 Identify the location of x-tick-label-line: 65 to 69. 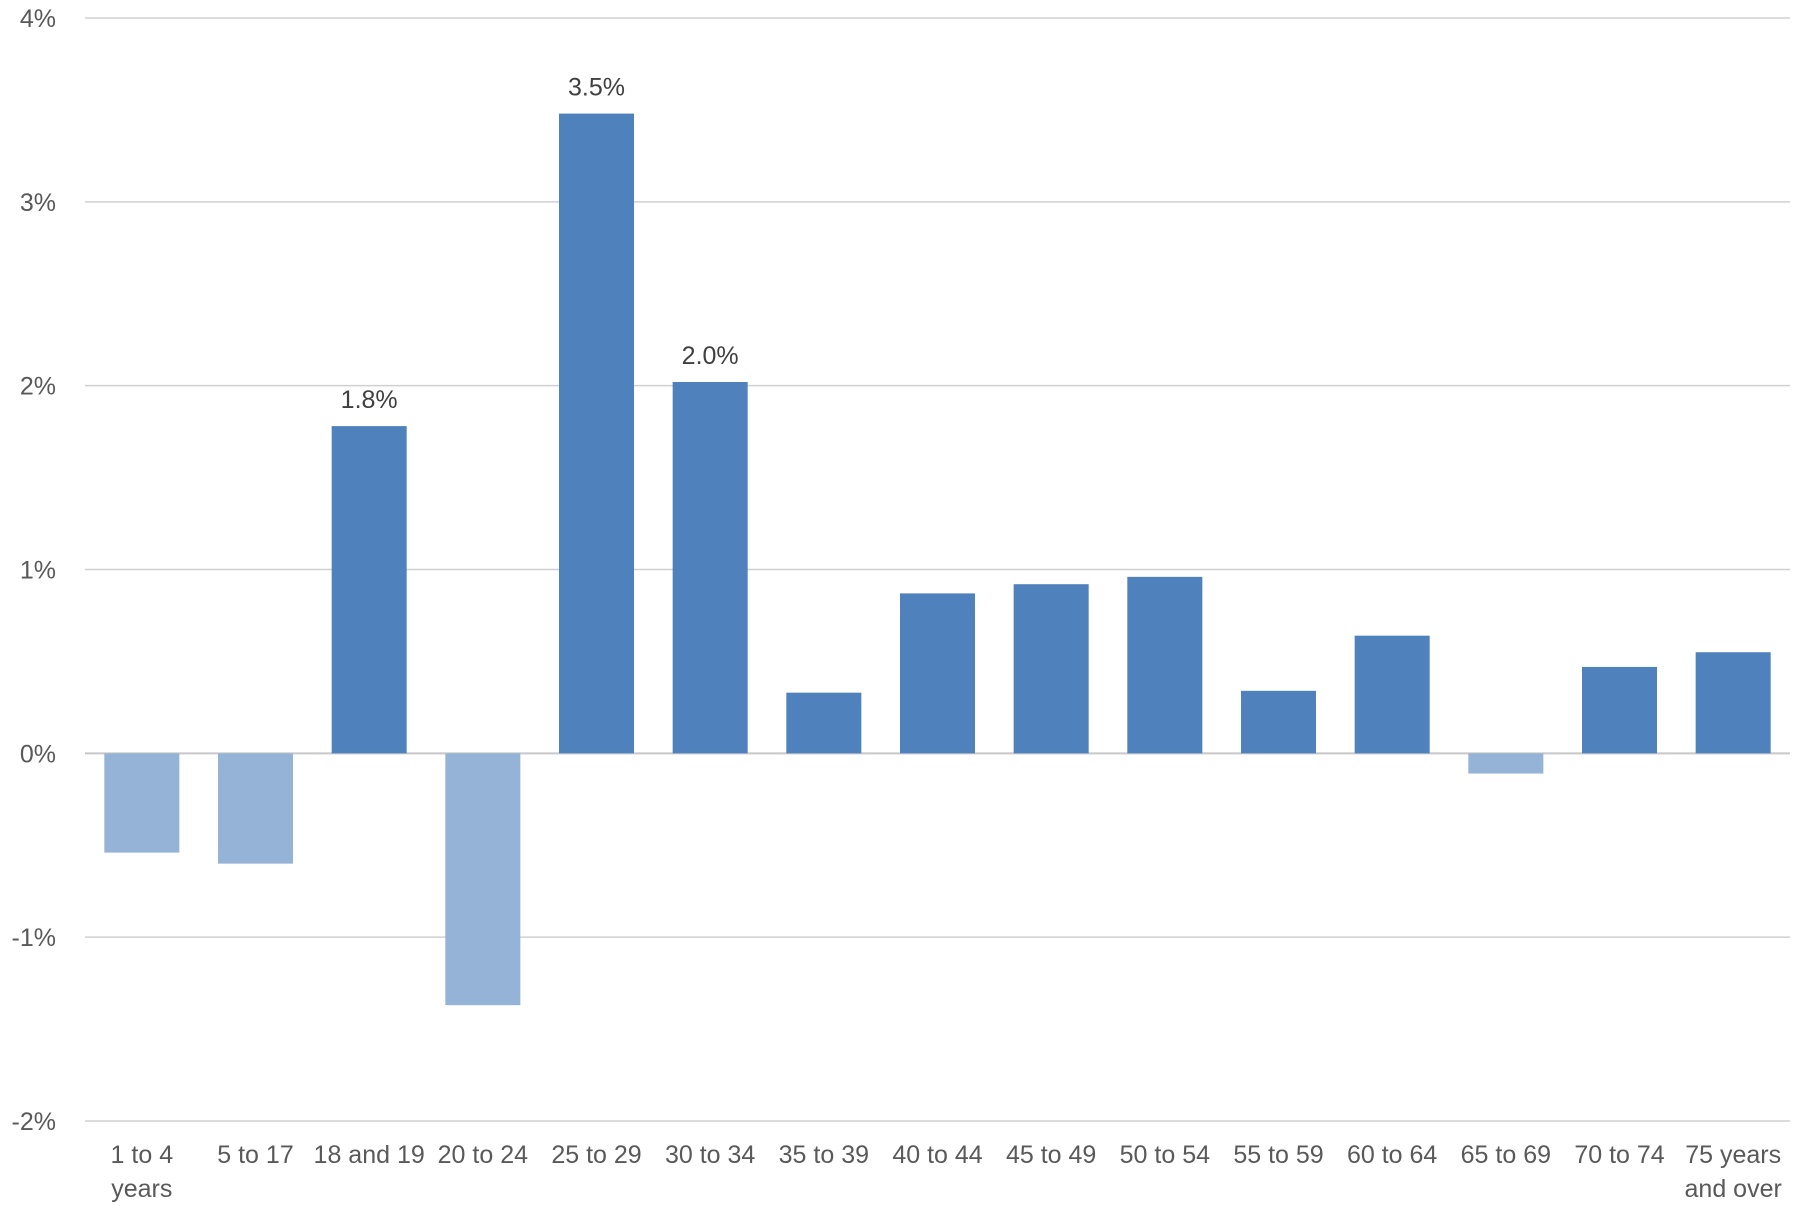
(1506, 1155).